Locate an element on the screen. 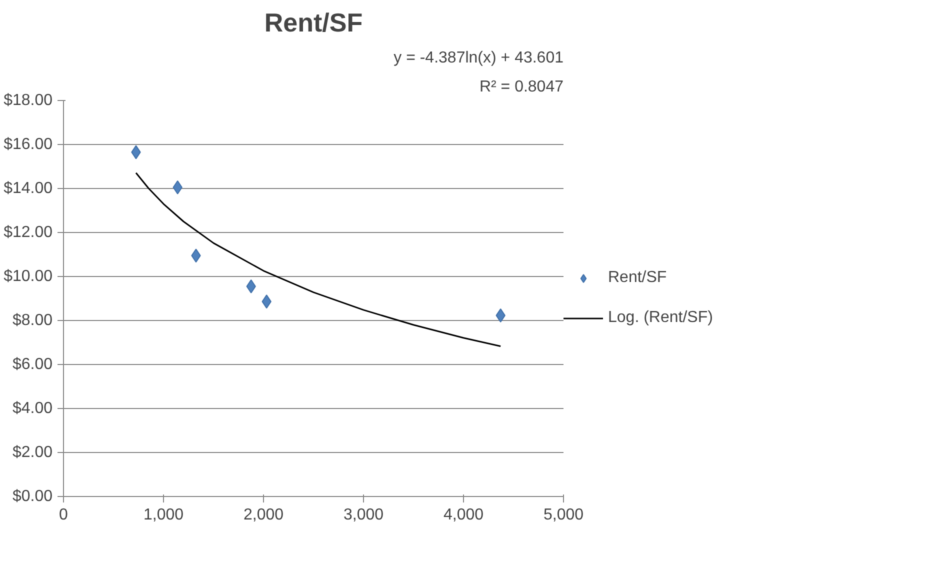  y-tick-label: $16.00 is located at coordinates (28, 144).